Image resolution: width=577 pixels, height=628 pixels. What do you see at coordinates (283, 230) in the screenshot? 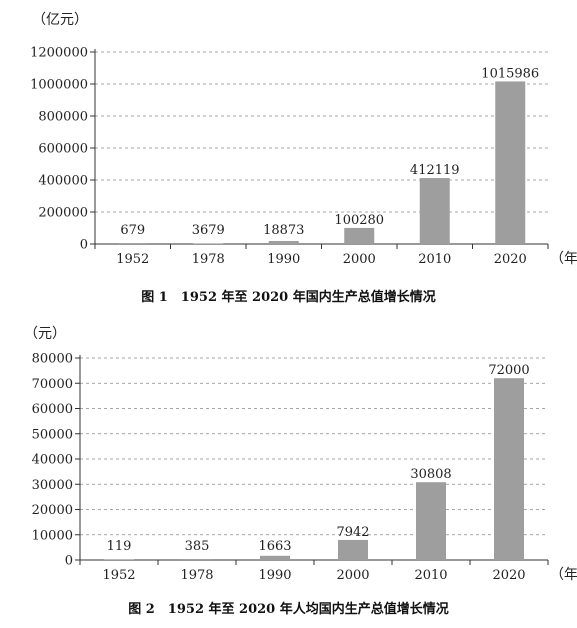
I see `bar-value-label: 18873` at bounding box center [283, 230].